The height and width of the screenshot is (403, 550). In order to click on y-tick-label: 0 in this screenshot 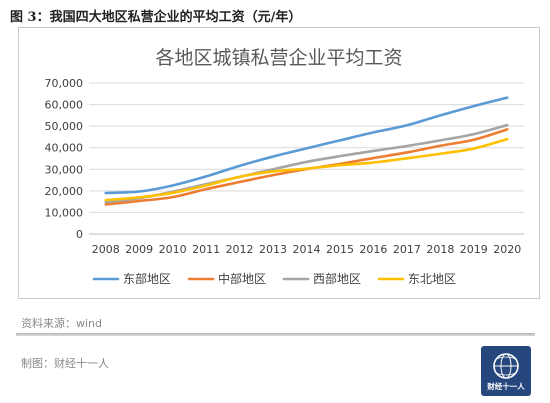, I will do `click(79, 234)`.